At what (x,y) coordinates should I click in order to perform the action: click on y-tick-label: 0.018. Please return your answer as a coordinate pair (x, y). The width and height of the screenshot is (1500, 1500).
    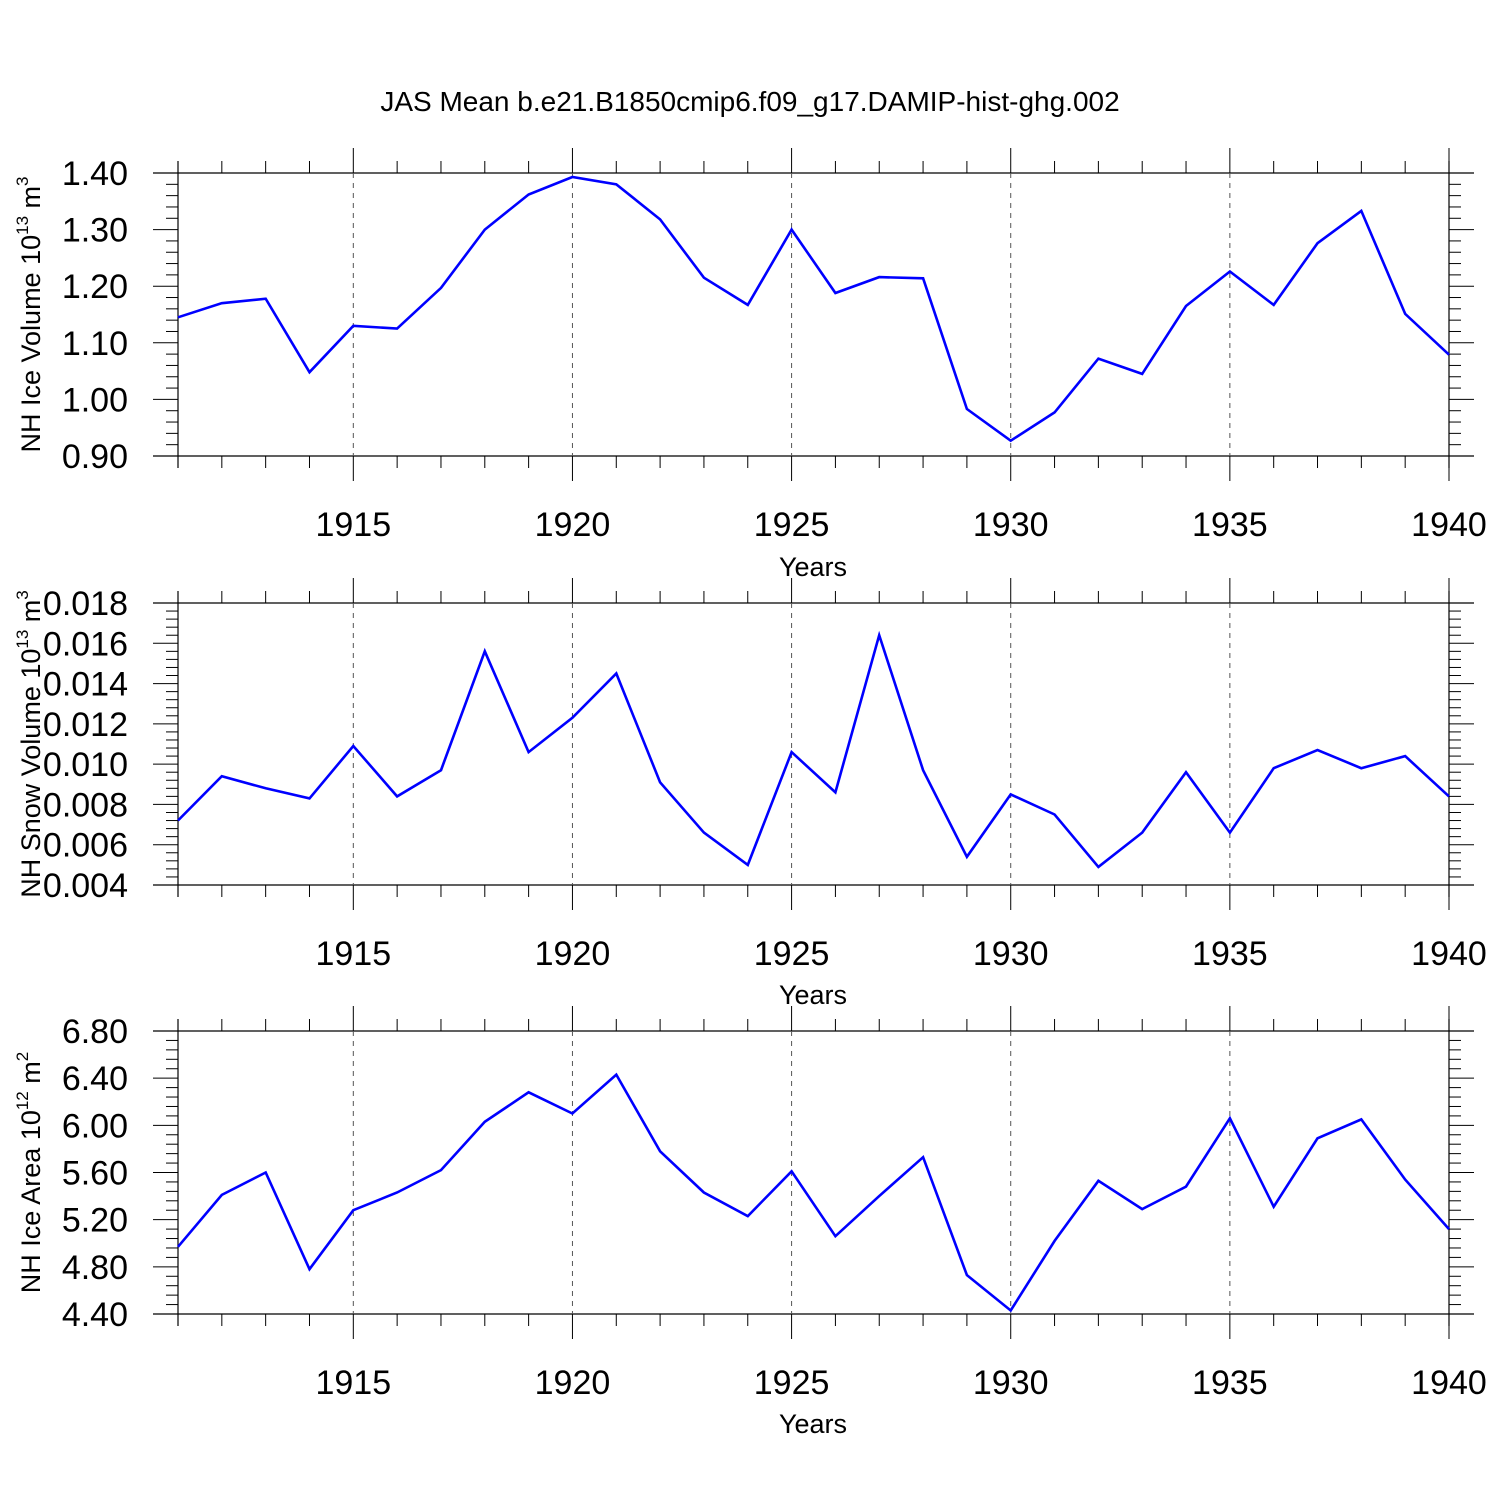
    Looking at the image, I should click on (85, 604).